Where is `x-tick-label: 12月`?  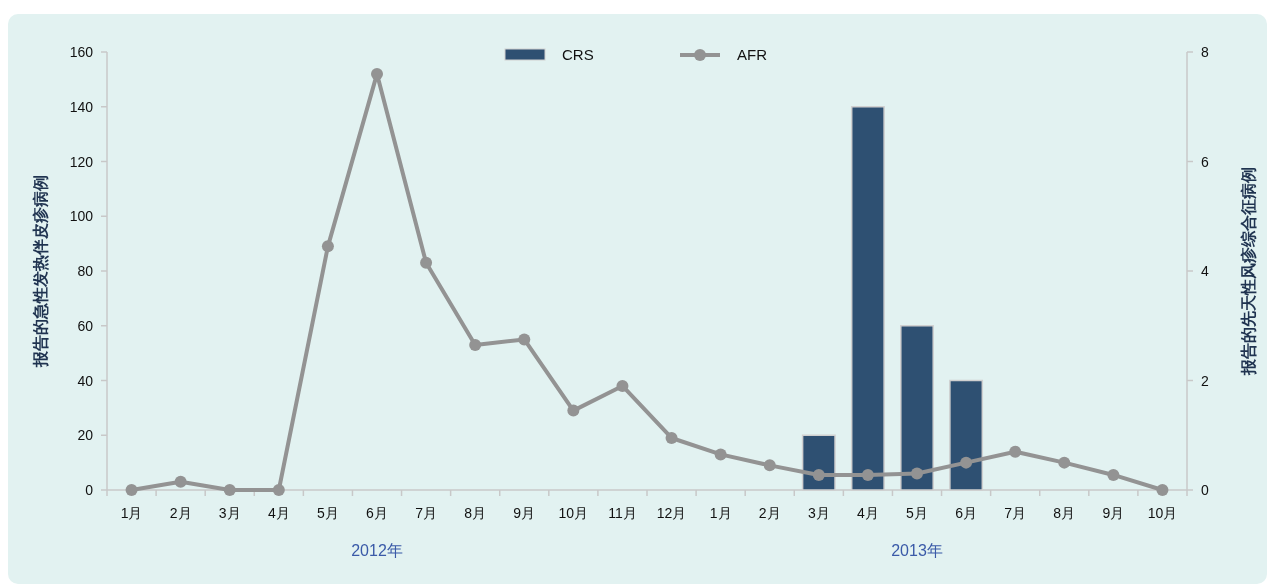 x-tick-label: 12月 is located at coordinates (671, 513).